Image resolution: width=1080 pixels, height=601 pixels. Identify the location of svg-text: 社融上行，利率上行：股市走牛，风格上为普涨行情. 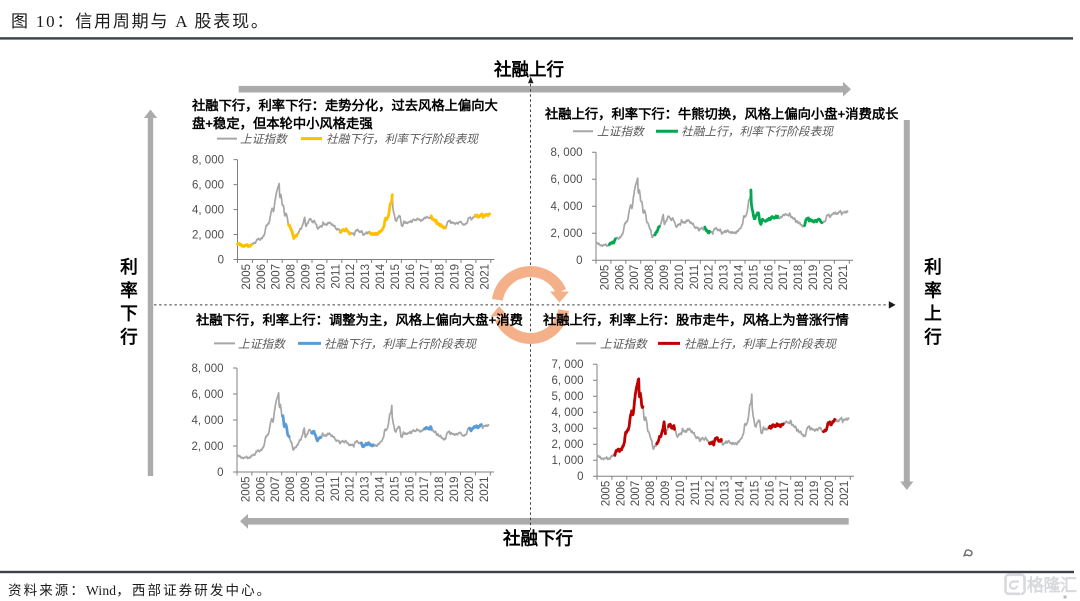
(695, 320).